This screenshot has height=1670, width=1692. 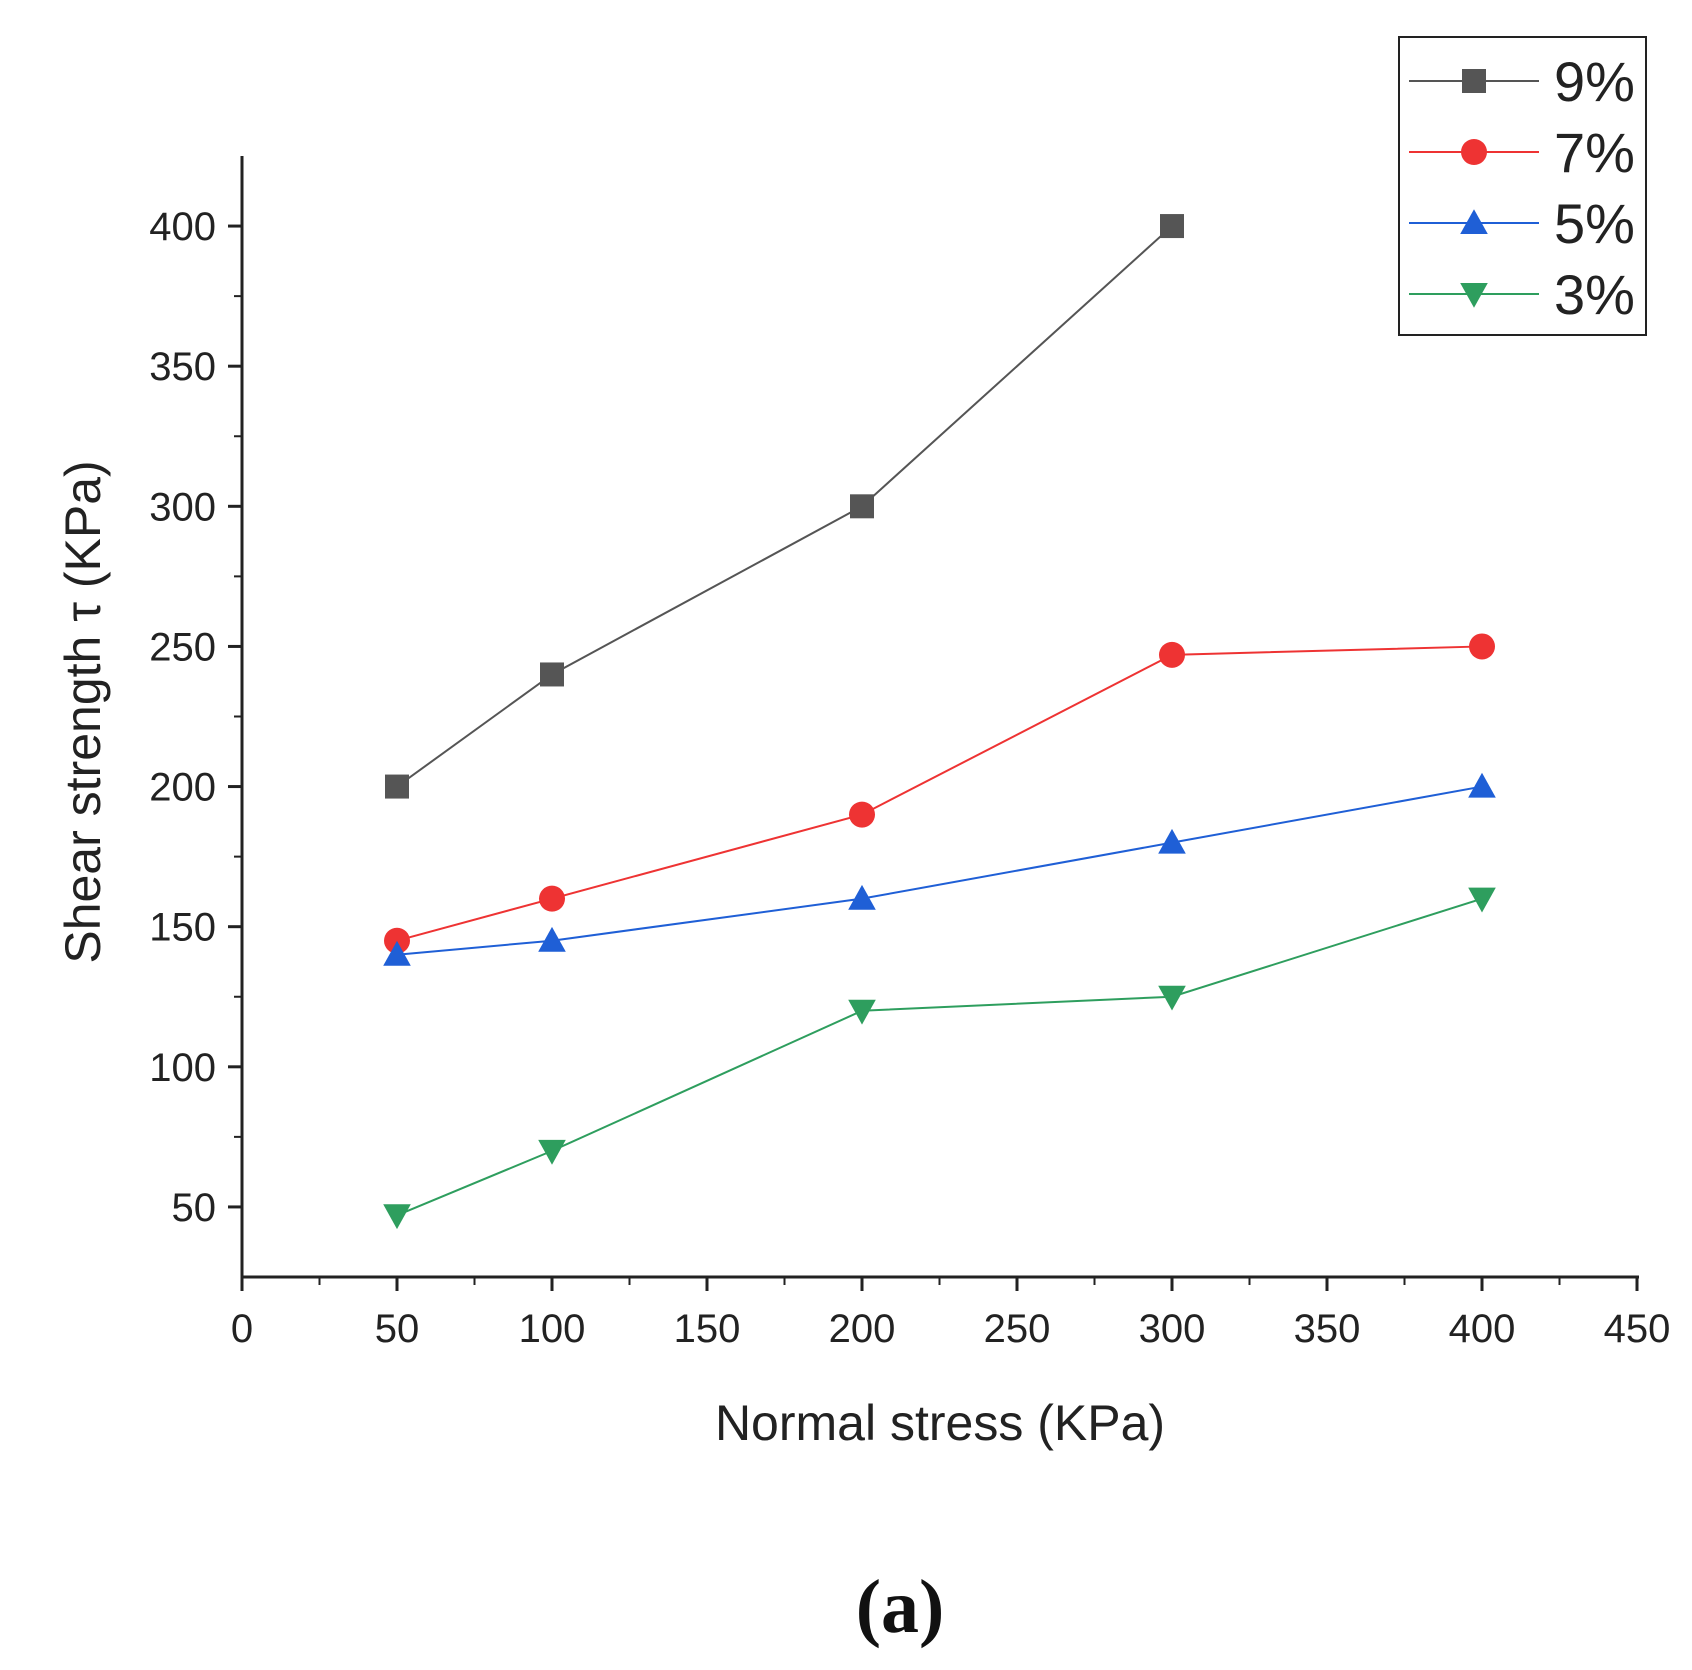 I want to click on series-5pct, so click(x=939, y=869).